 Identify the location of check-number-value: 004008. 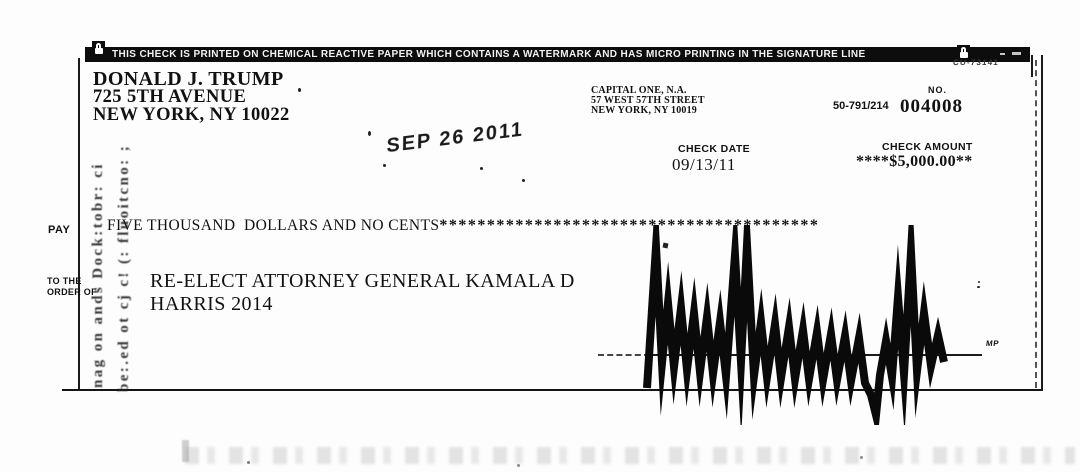
(931, 106).